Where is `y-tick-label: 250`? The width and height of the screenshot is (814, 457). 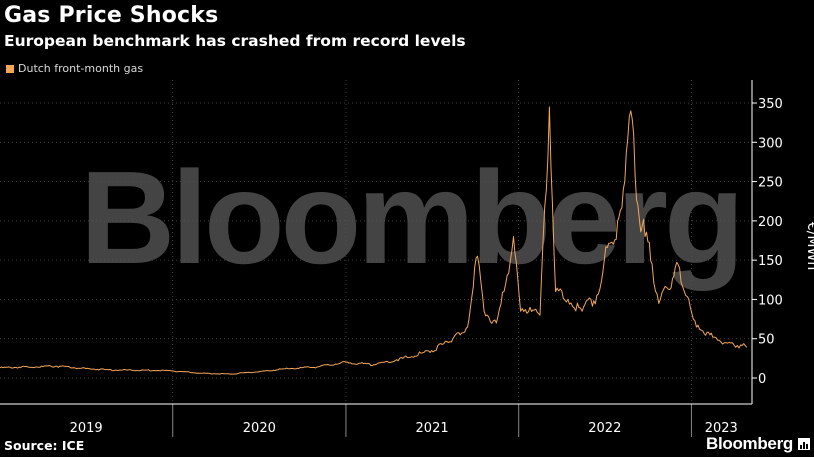
y-tick-label: 250 is located at coordinates (770, 183).